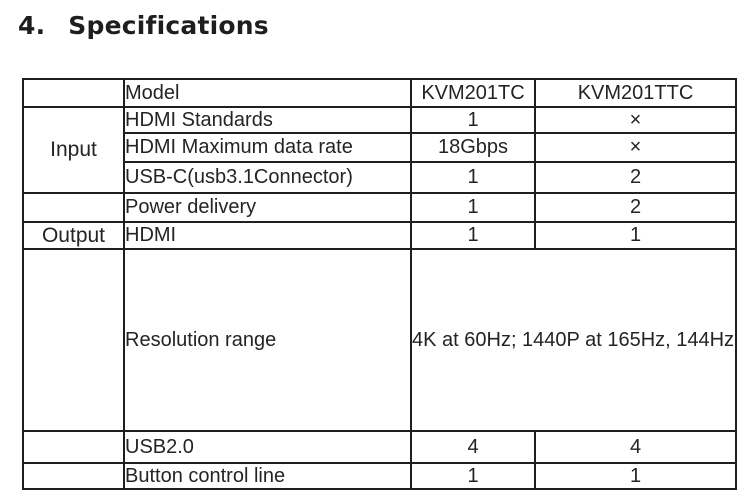  I want to click on row-label: HDMI, so click(267, 235).